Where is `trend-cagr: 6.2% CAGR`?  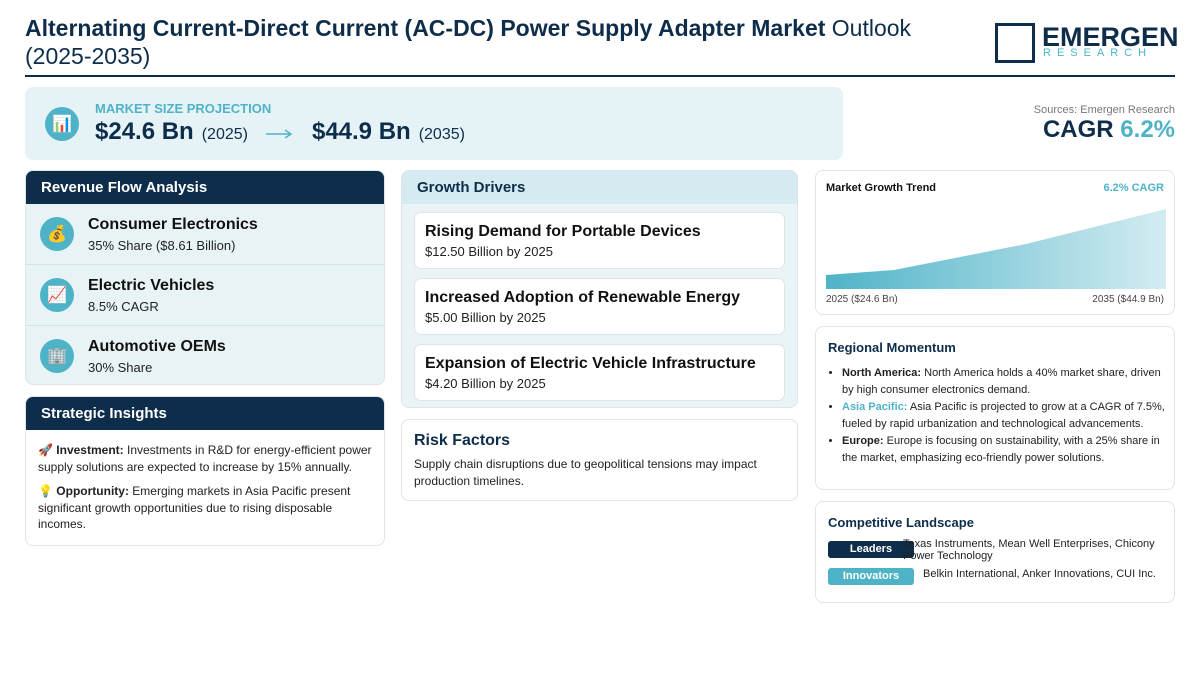
trend-cagr: 6.2% CAGR is located at coordinates (1133, 188).